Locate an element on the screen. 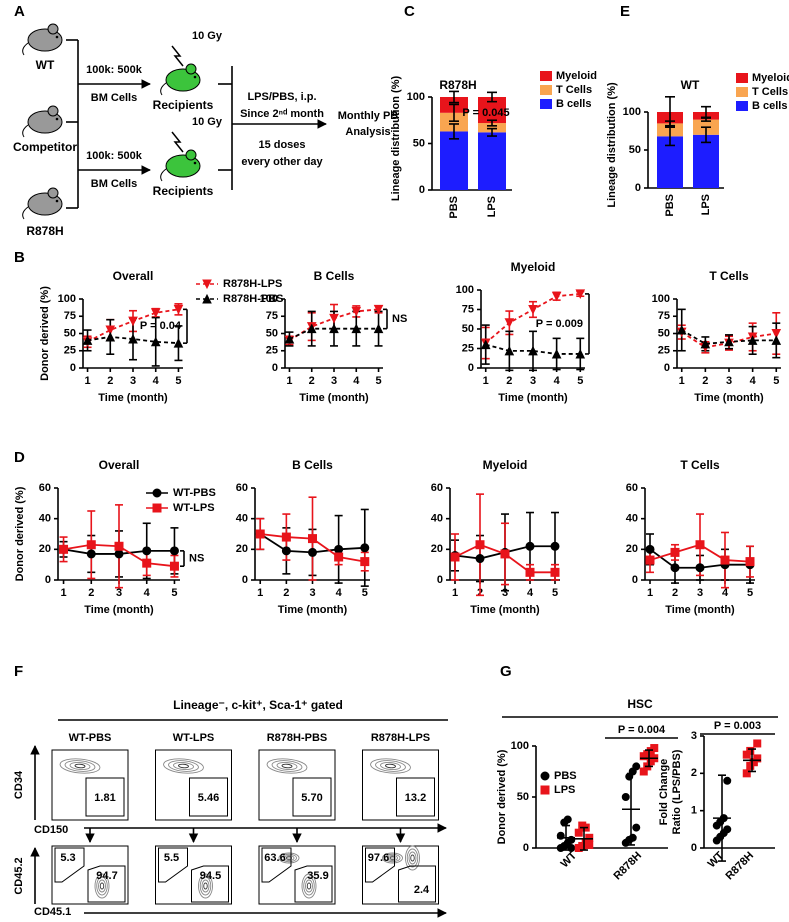  recipient-mouse is located at coordinates (183, 166).